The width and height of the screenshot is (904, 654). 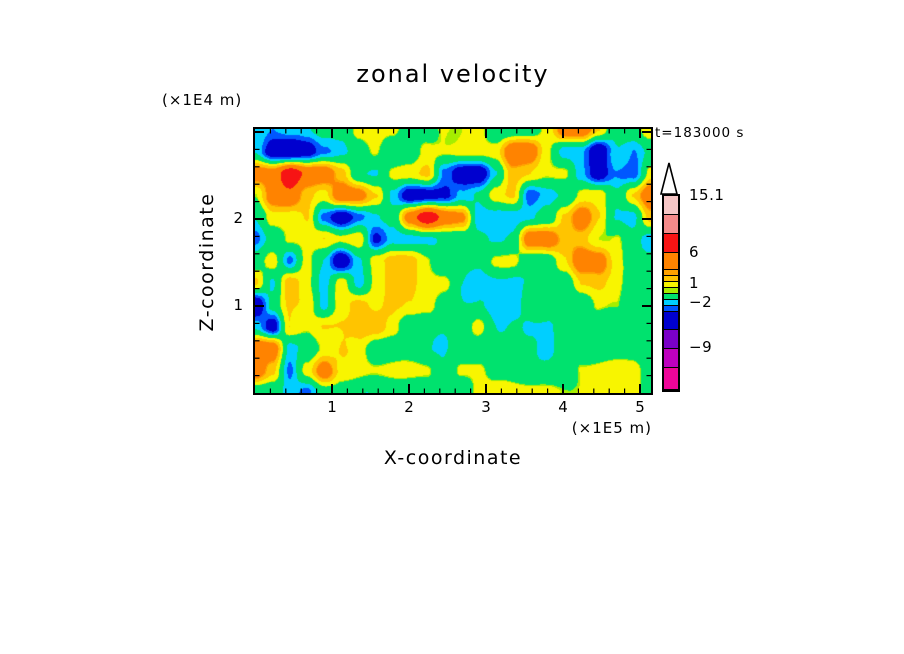 What do you see at coordinates (694, 282) in the screenshot?
I see `colorbar-label: 1` at bounding box center [694, 282].